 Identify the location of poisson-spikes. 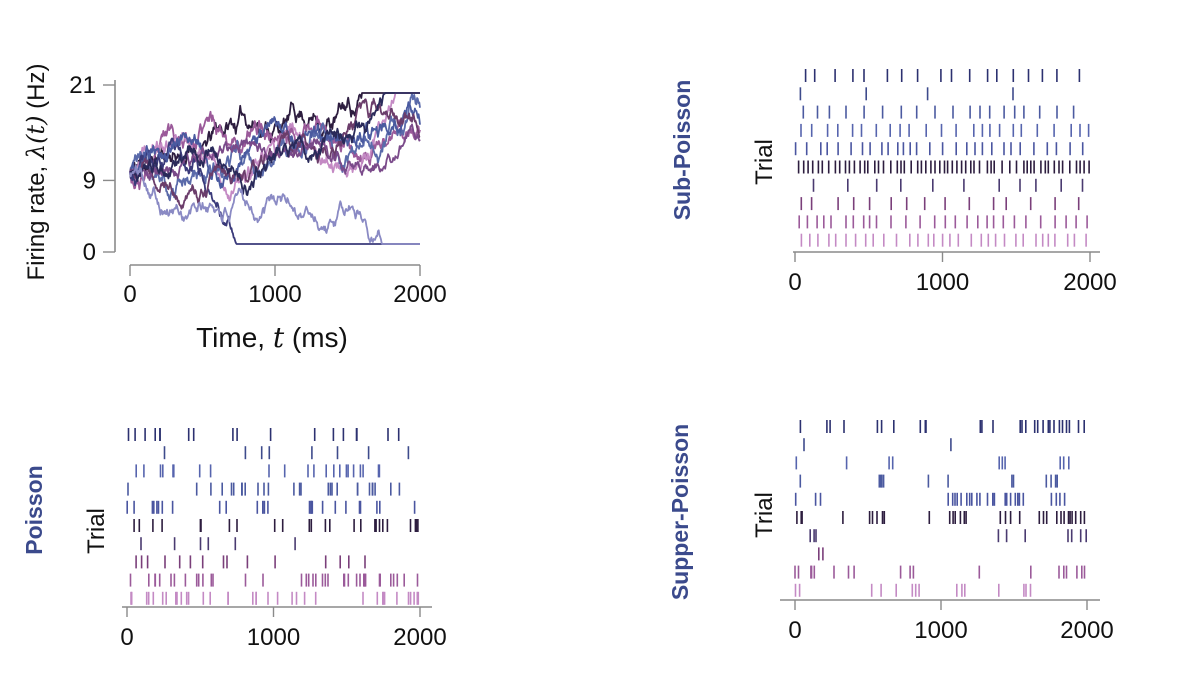
(273, 516).